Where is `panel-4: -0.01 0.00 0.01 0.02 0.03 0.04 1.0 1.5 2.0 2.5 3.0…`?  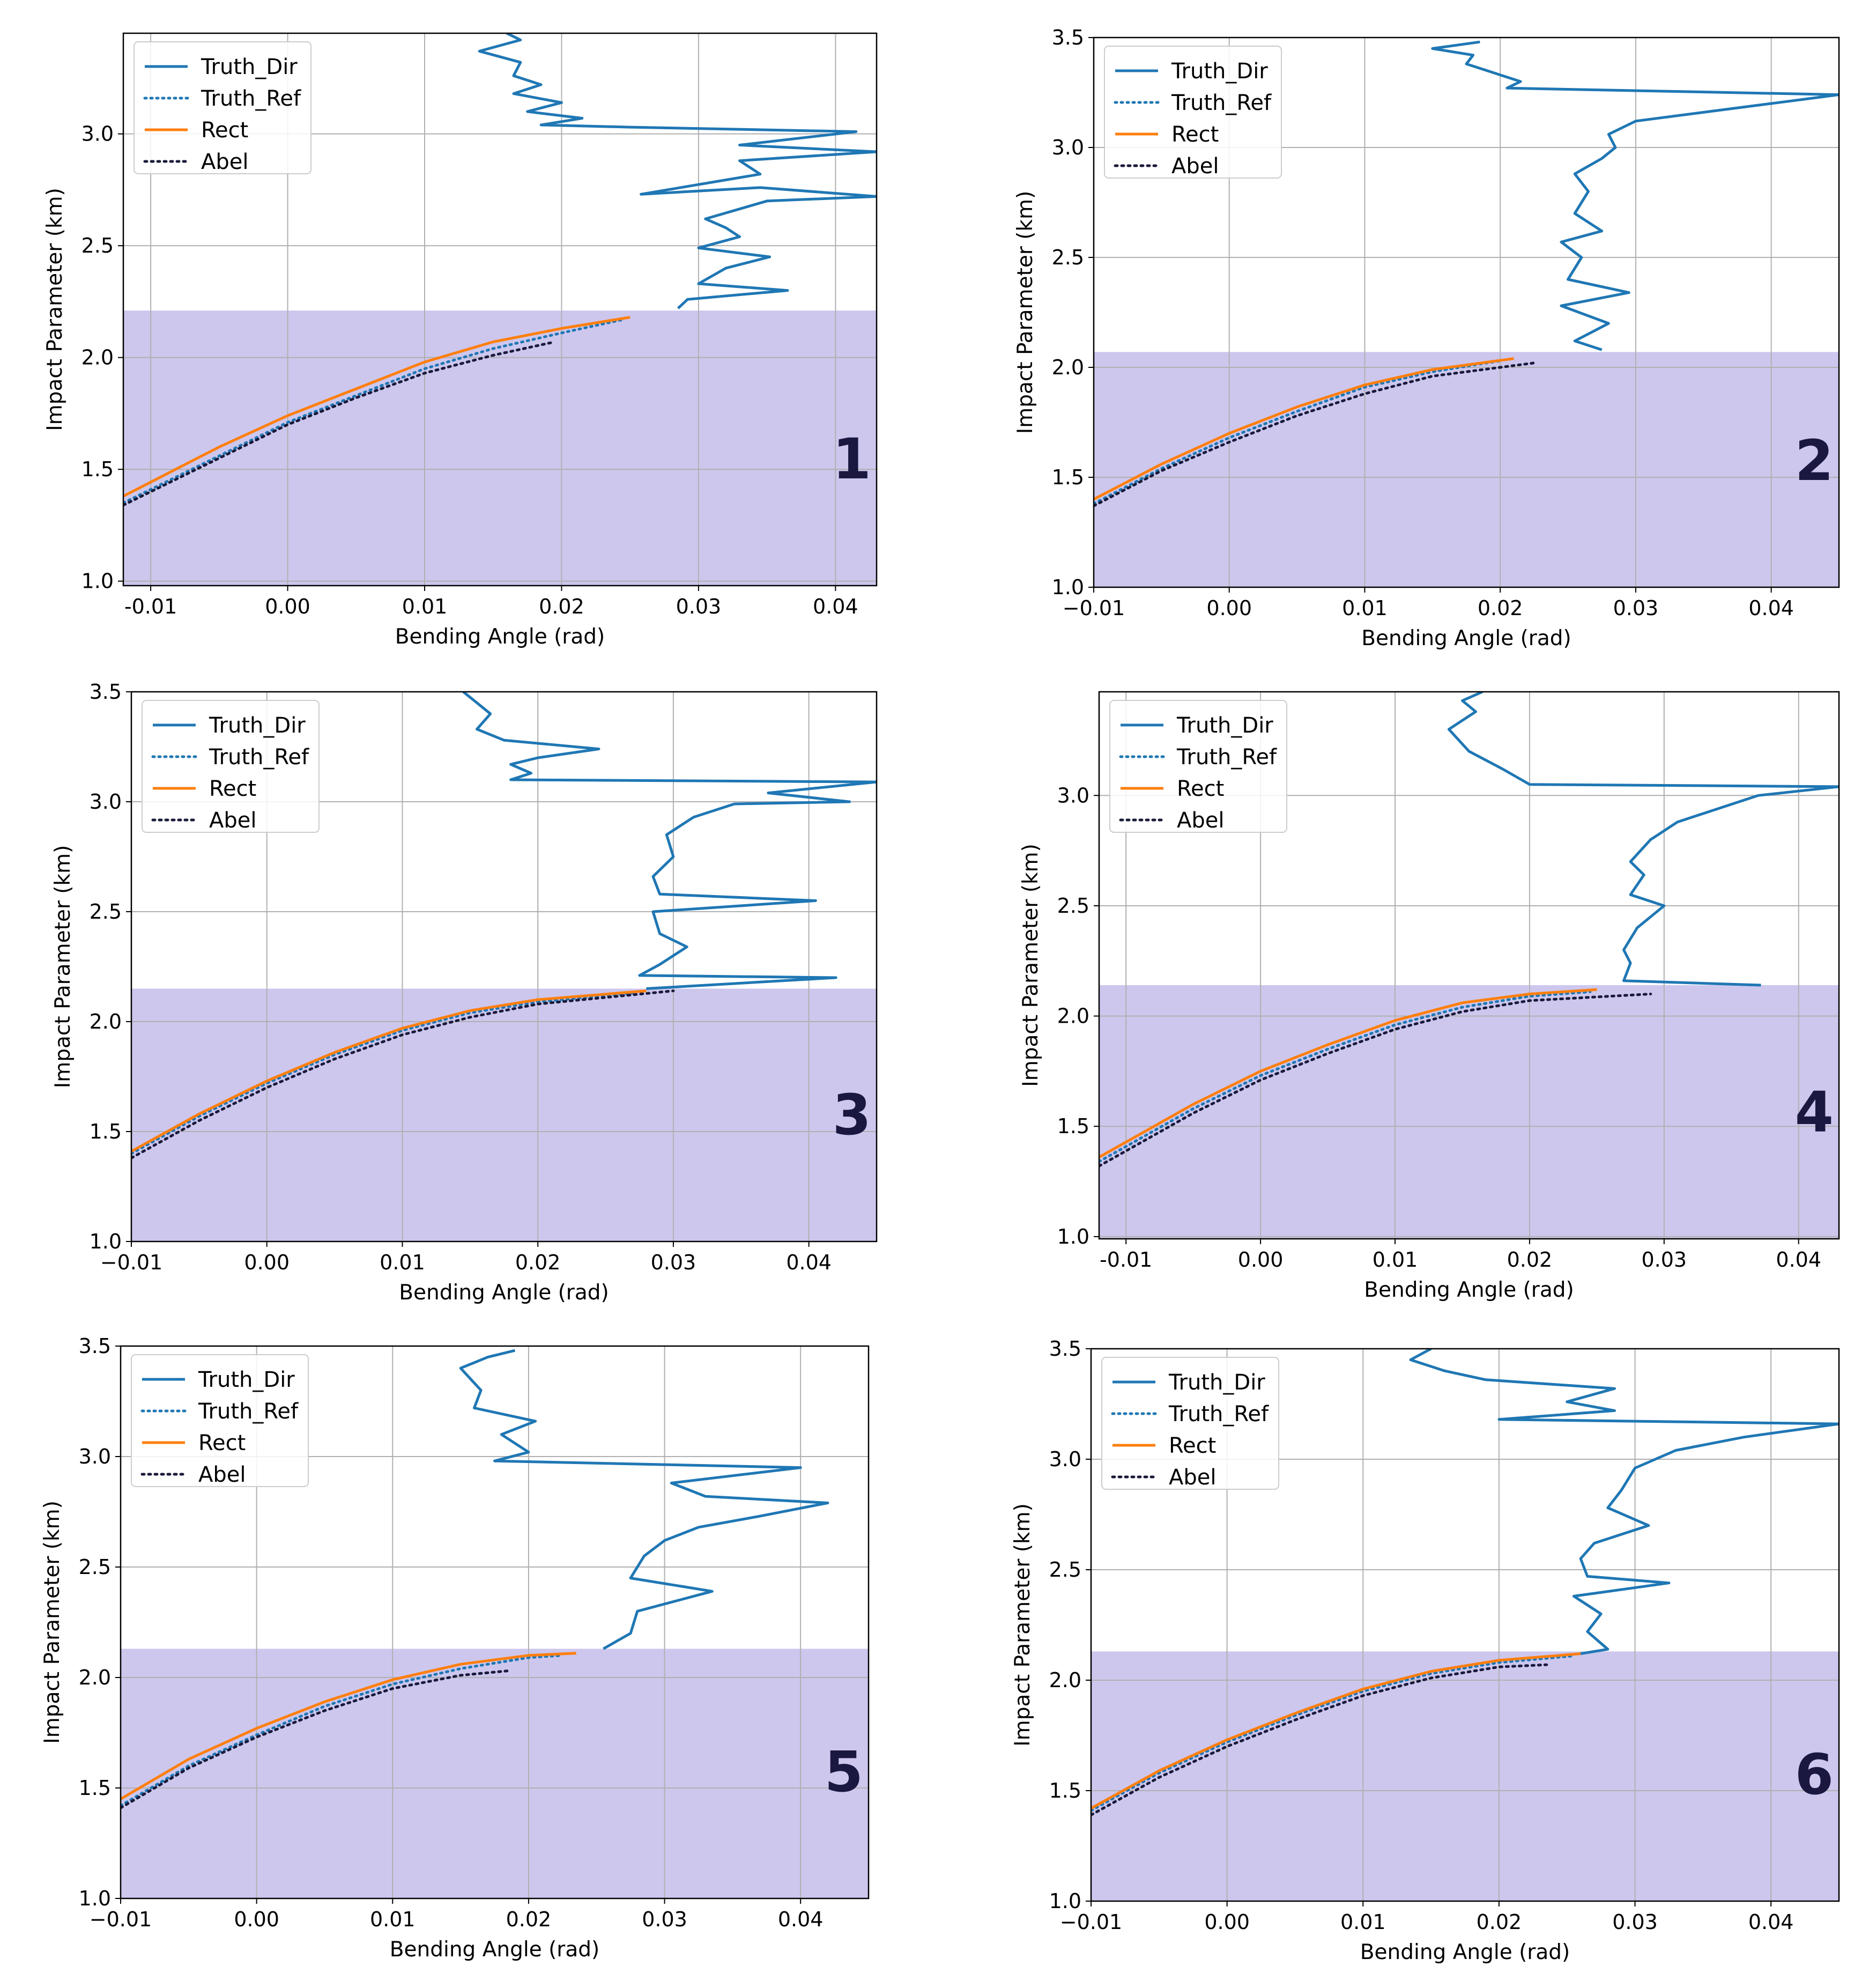 panel-4: -0.01 0.00 0.01 0.02 0.03 0.04 1.0 1.5 2.0 2.5 3.0… is located at coordinates (1429, 996).